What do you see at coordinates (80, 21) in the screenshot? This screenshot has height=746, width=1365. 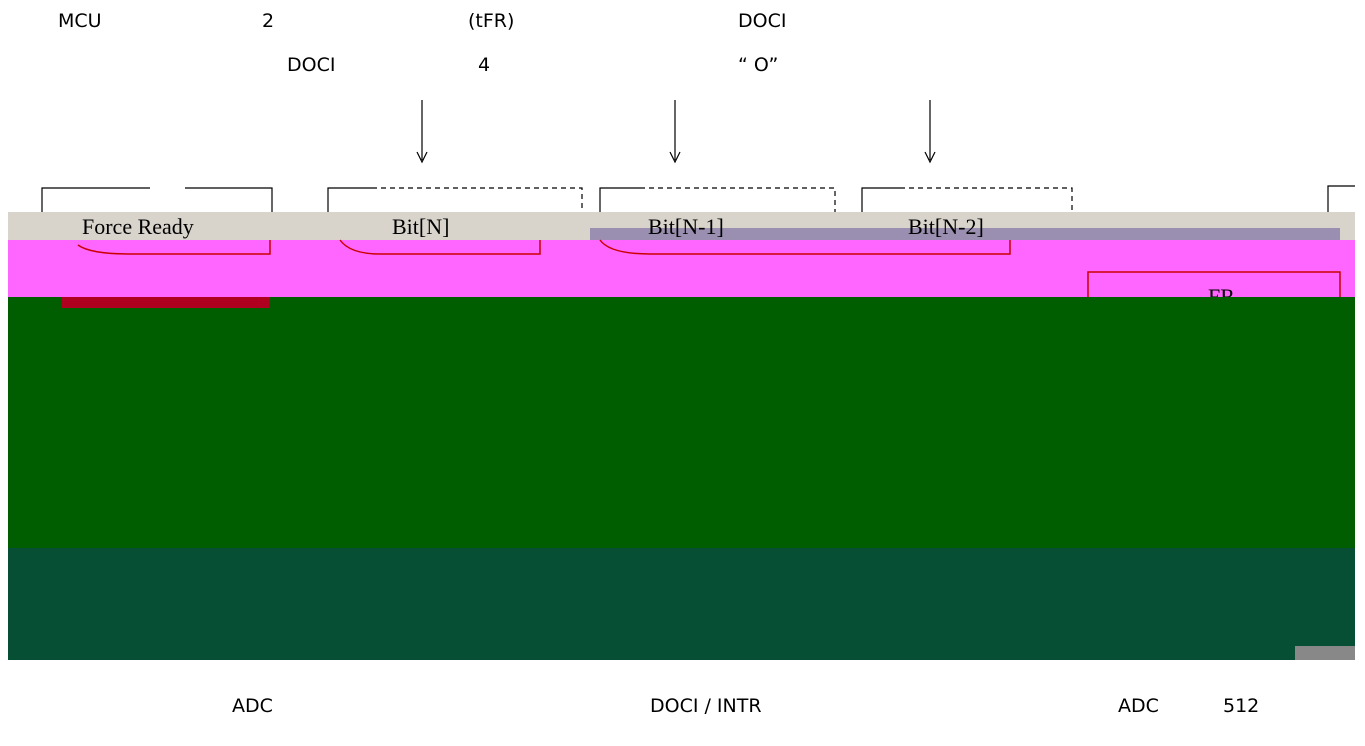 I see `text: MCU` at bounding box center [80, 21].